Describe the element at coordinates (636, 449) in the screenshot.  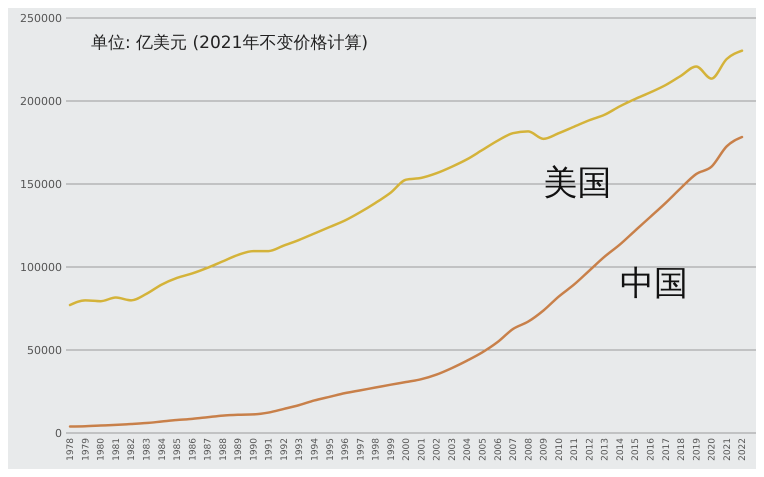
I see `x-tick-label: 2015` at that location.